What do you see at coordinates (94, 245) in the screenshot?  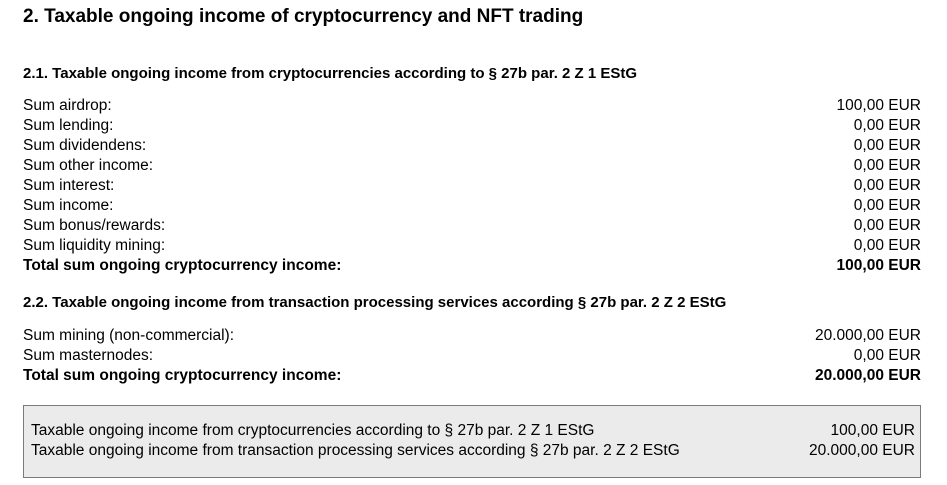 I see `row-label: Sum liquidity mining:` at bounding box center [94, 245].